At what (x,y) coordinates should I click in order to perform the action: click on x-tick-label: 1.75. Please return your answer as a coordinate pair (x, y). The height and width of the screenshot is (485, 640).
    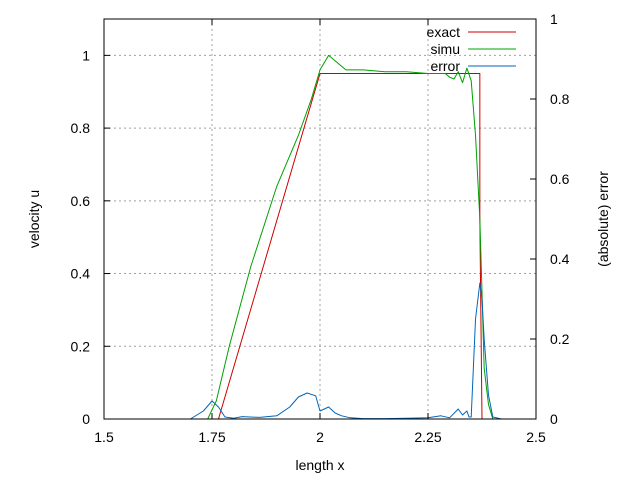
    Looking at the image, I should click on (211, 437).